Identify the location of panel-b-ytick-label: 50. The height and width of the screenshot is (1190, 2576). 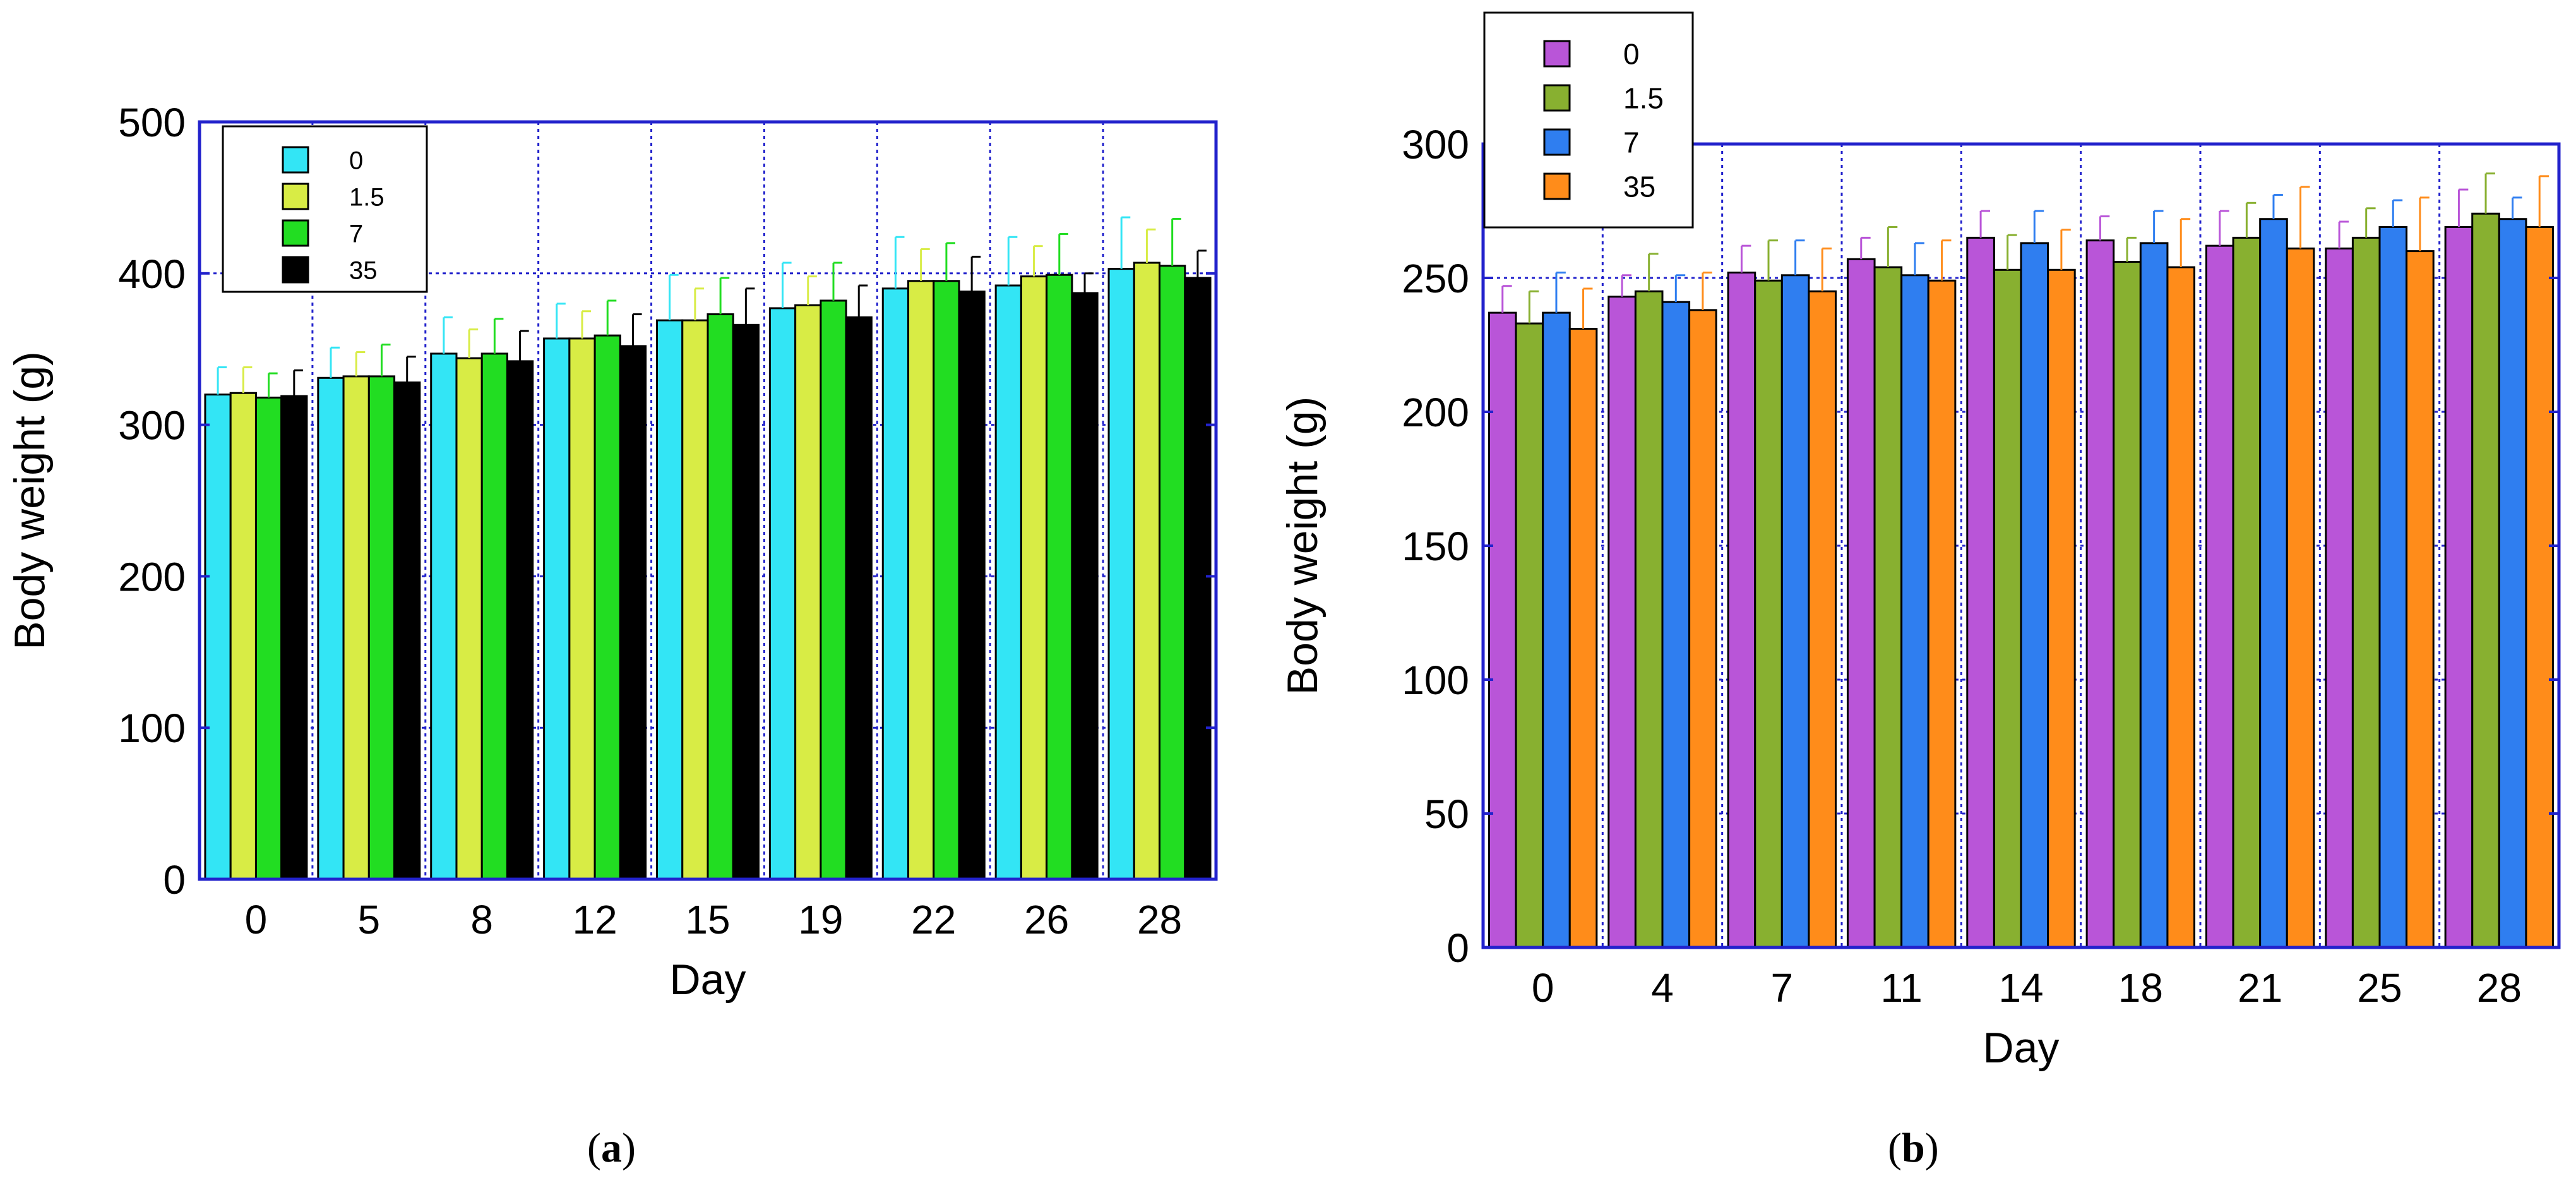
(1446, 814).